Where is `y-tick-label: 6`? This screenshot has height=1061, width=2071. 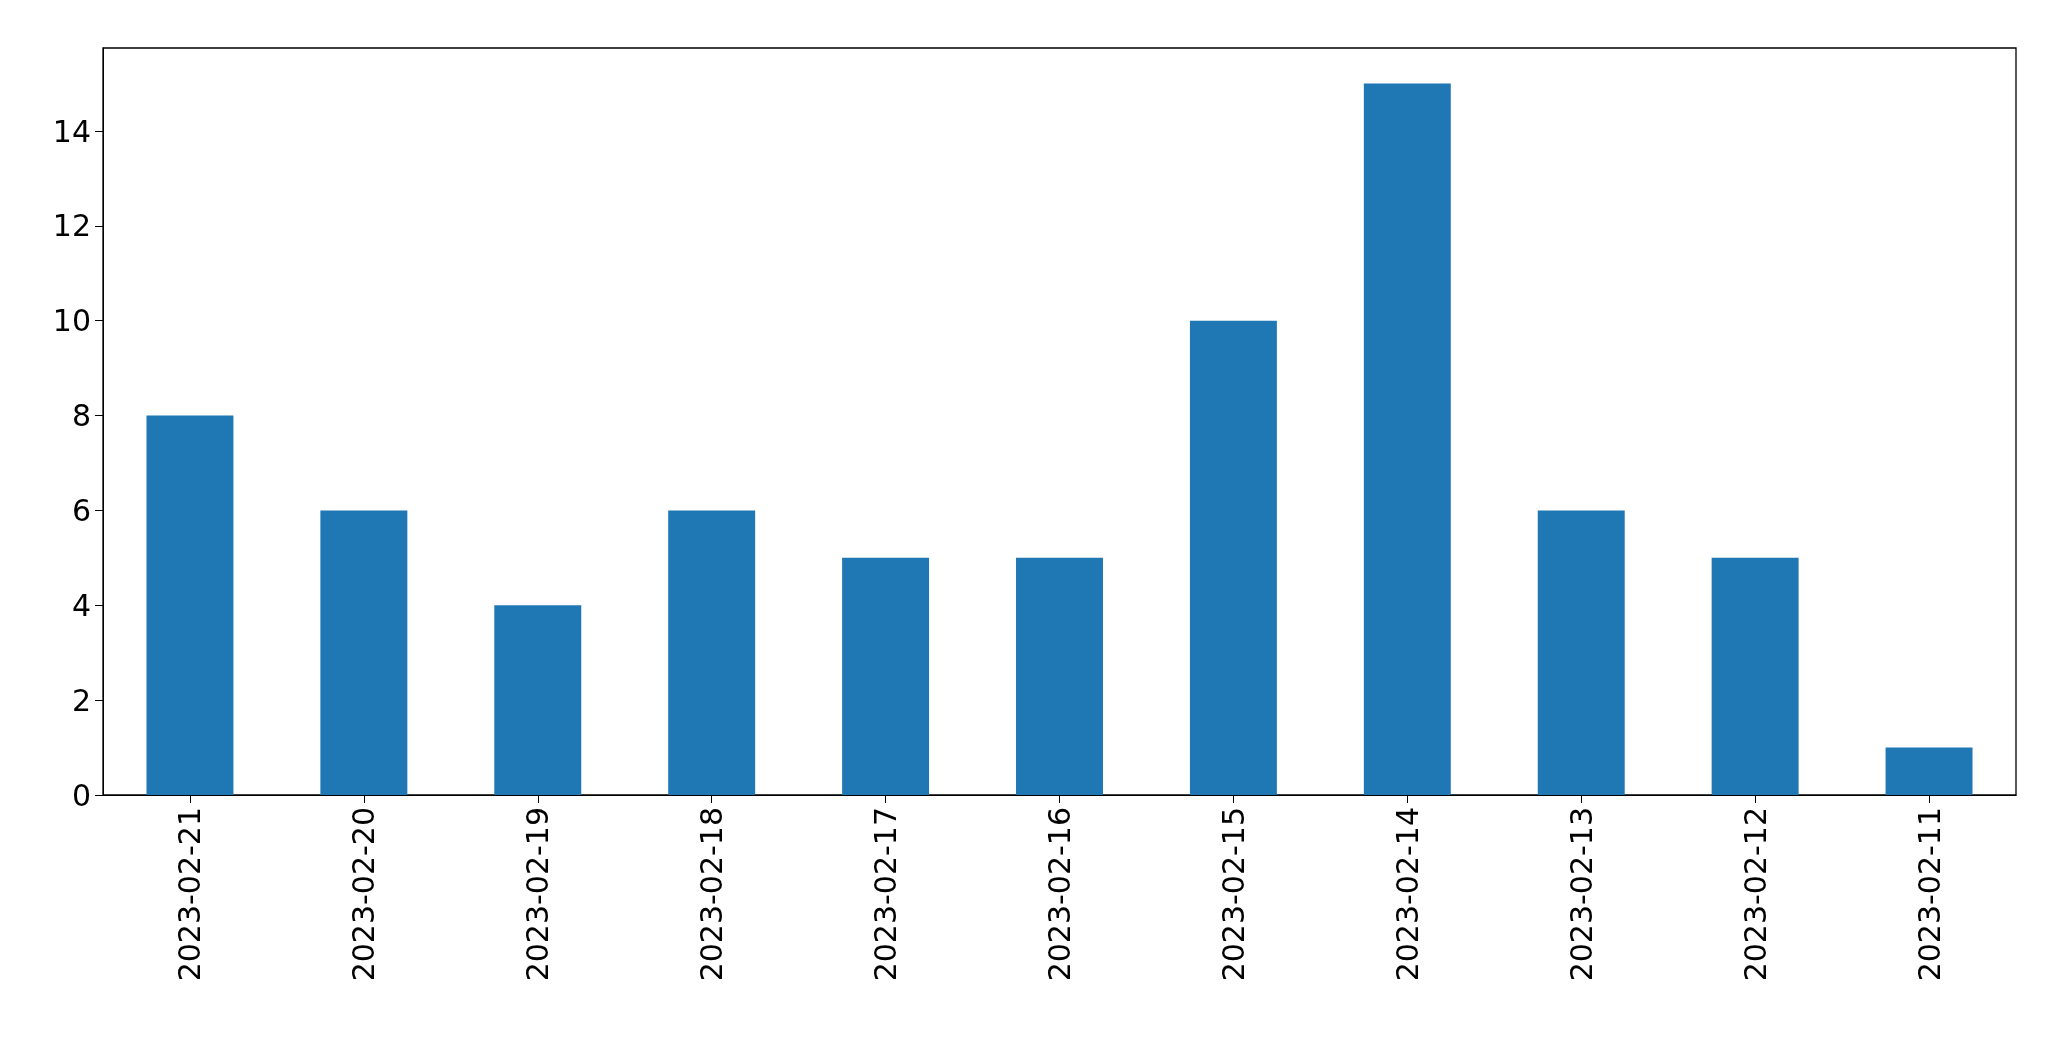 y-tick-label: 6 is located at coordinates (81, 510).